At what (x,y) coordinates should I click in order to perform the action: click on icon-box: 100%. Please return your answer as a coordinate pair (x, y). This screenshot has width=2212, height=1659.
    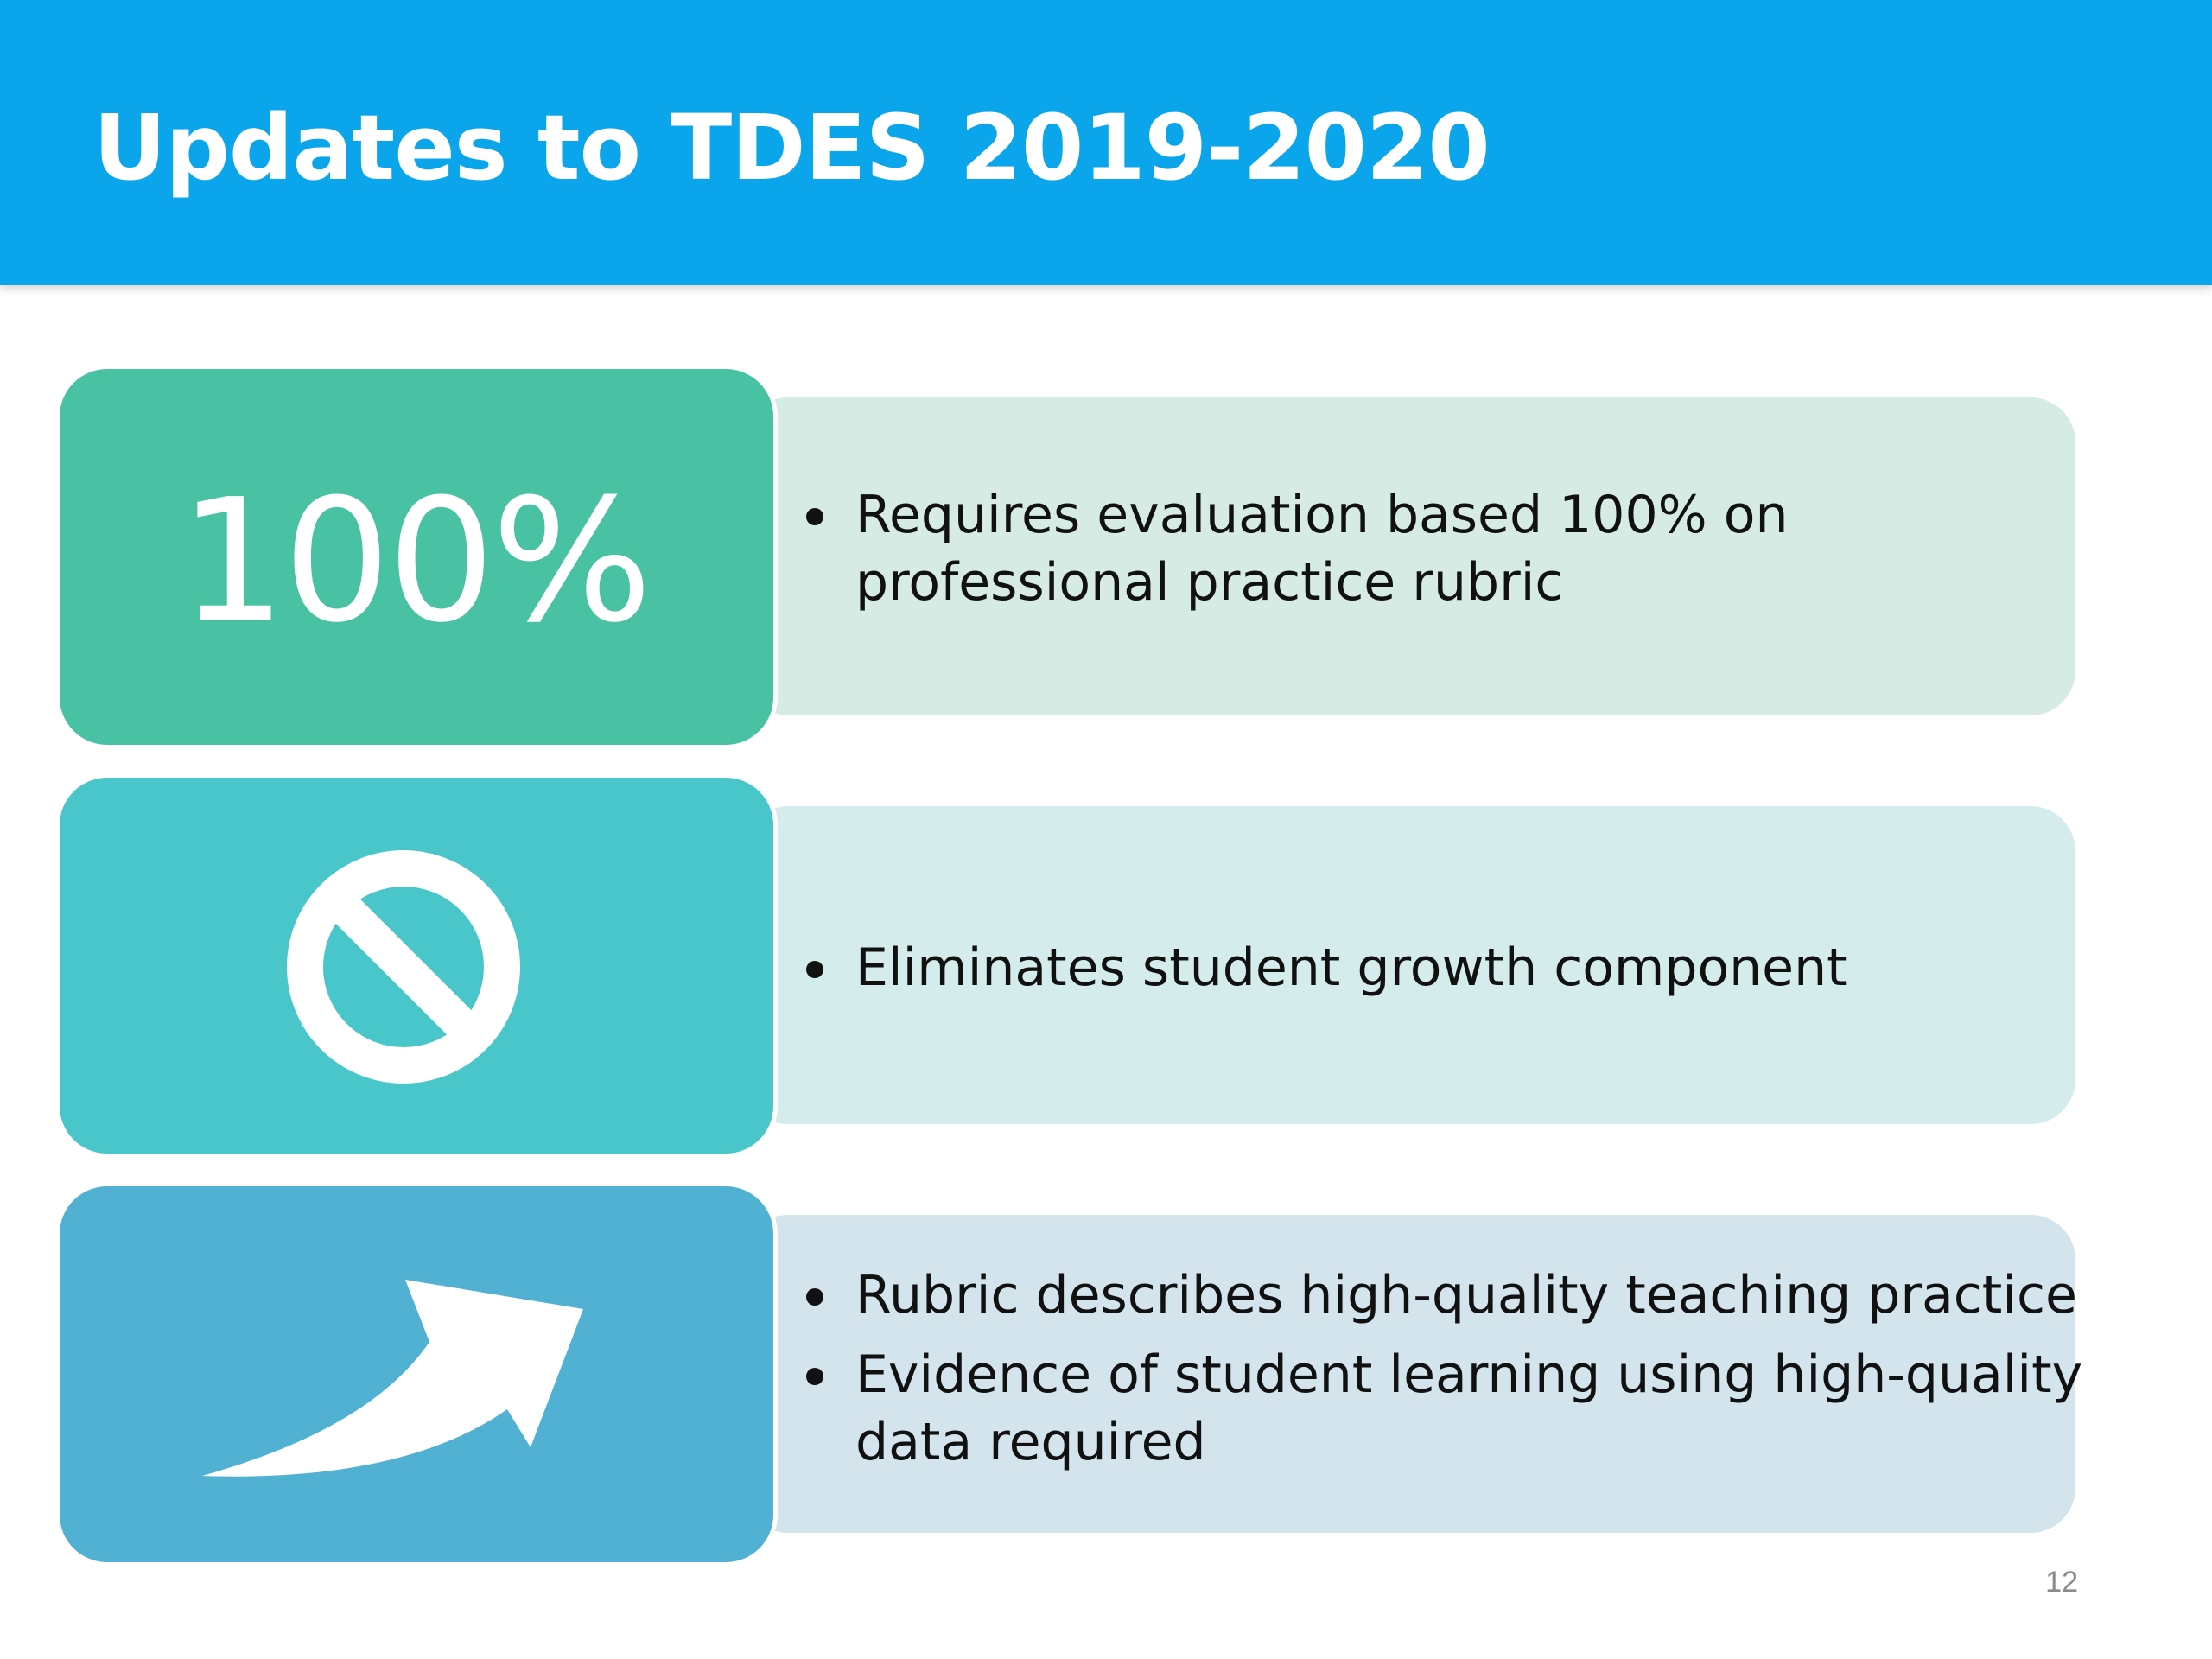
    Looking at the image, I should click on (416, 557).